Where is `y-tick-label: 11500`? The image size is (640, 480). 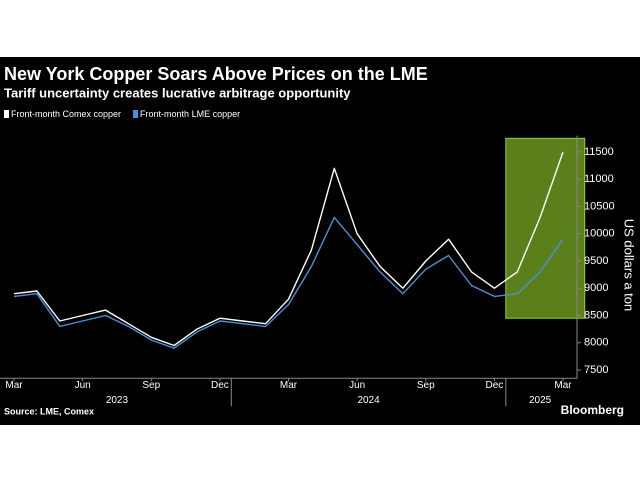 y-tick-label: 11500 is located at coordinates (599, 152).